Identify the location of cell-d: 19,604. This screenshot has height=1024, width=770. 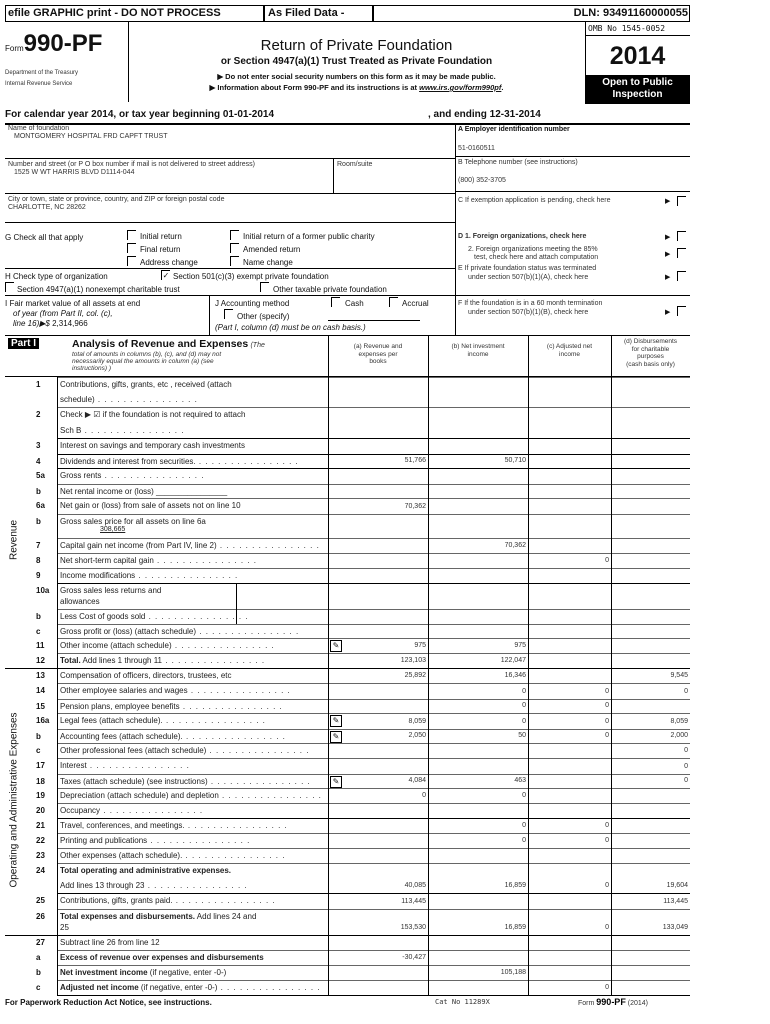
(677, 885).